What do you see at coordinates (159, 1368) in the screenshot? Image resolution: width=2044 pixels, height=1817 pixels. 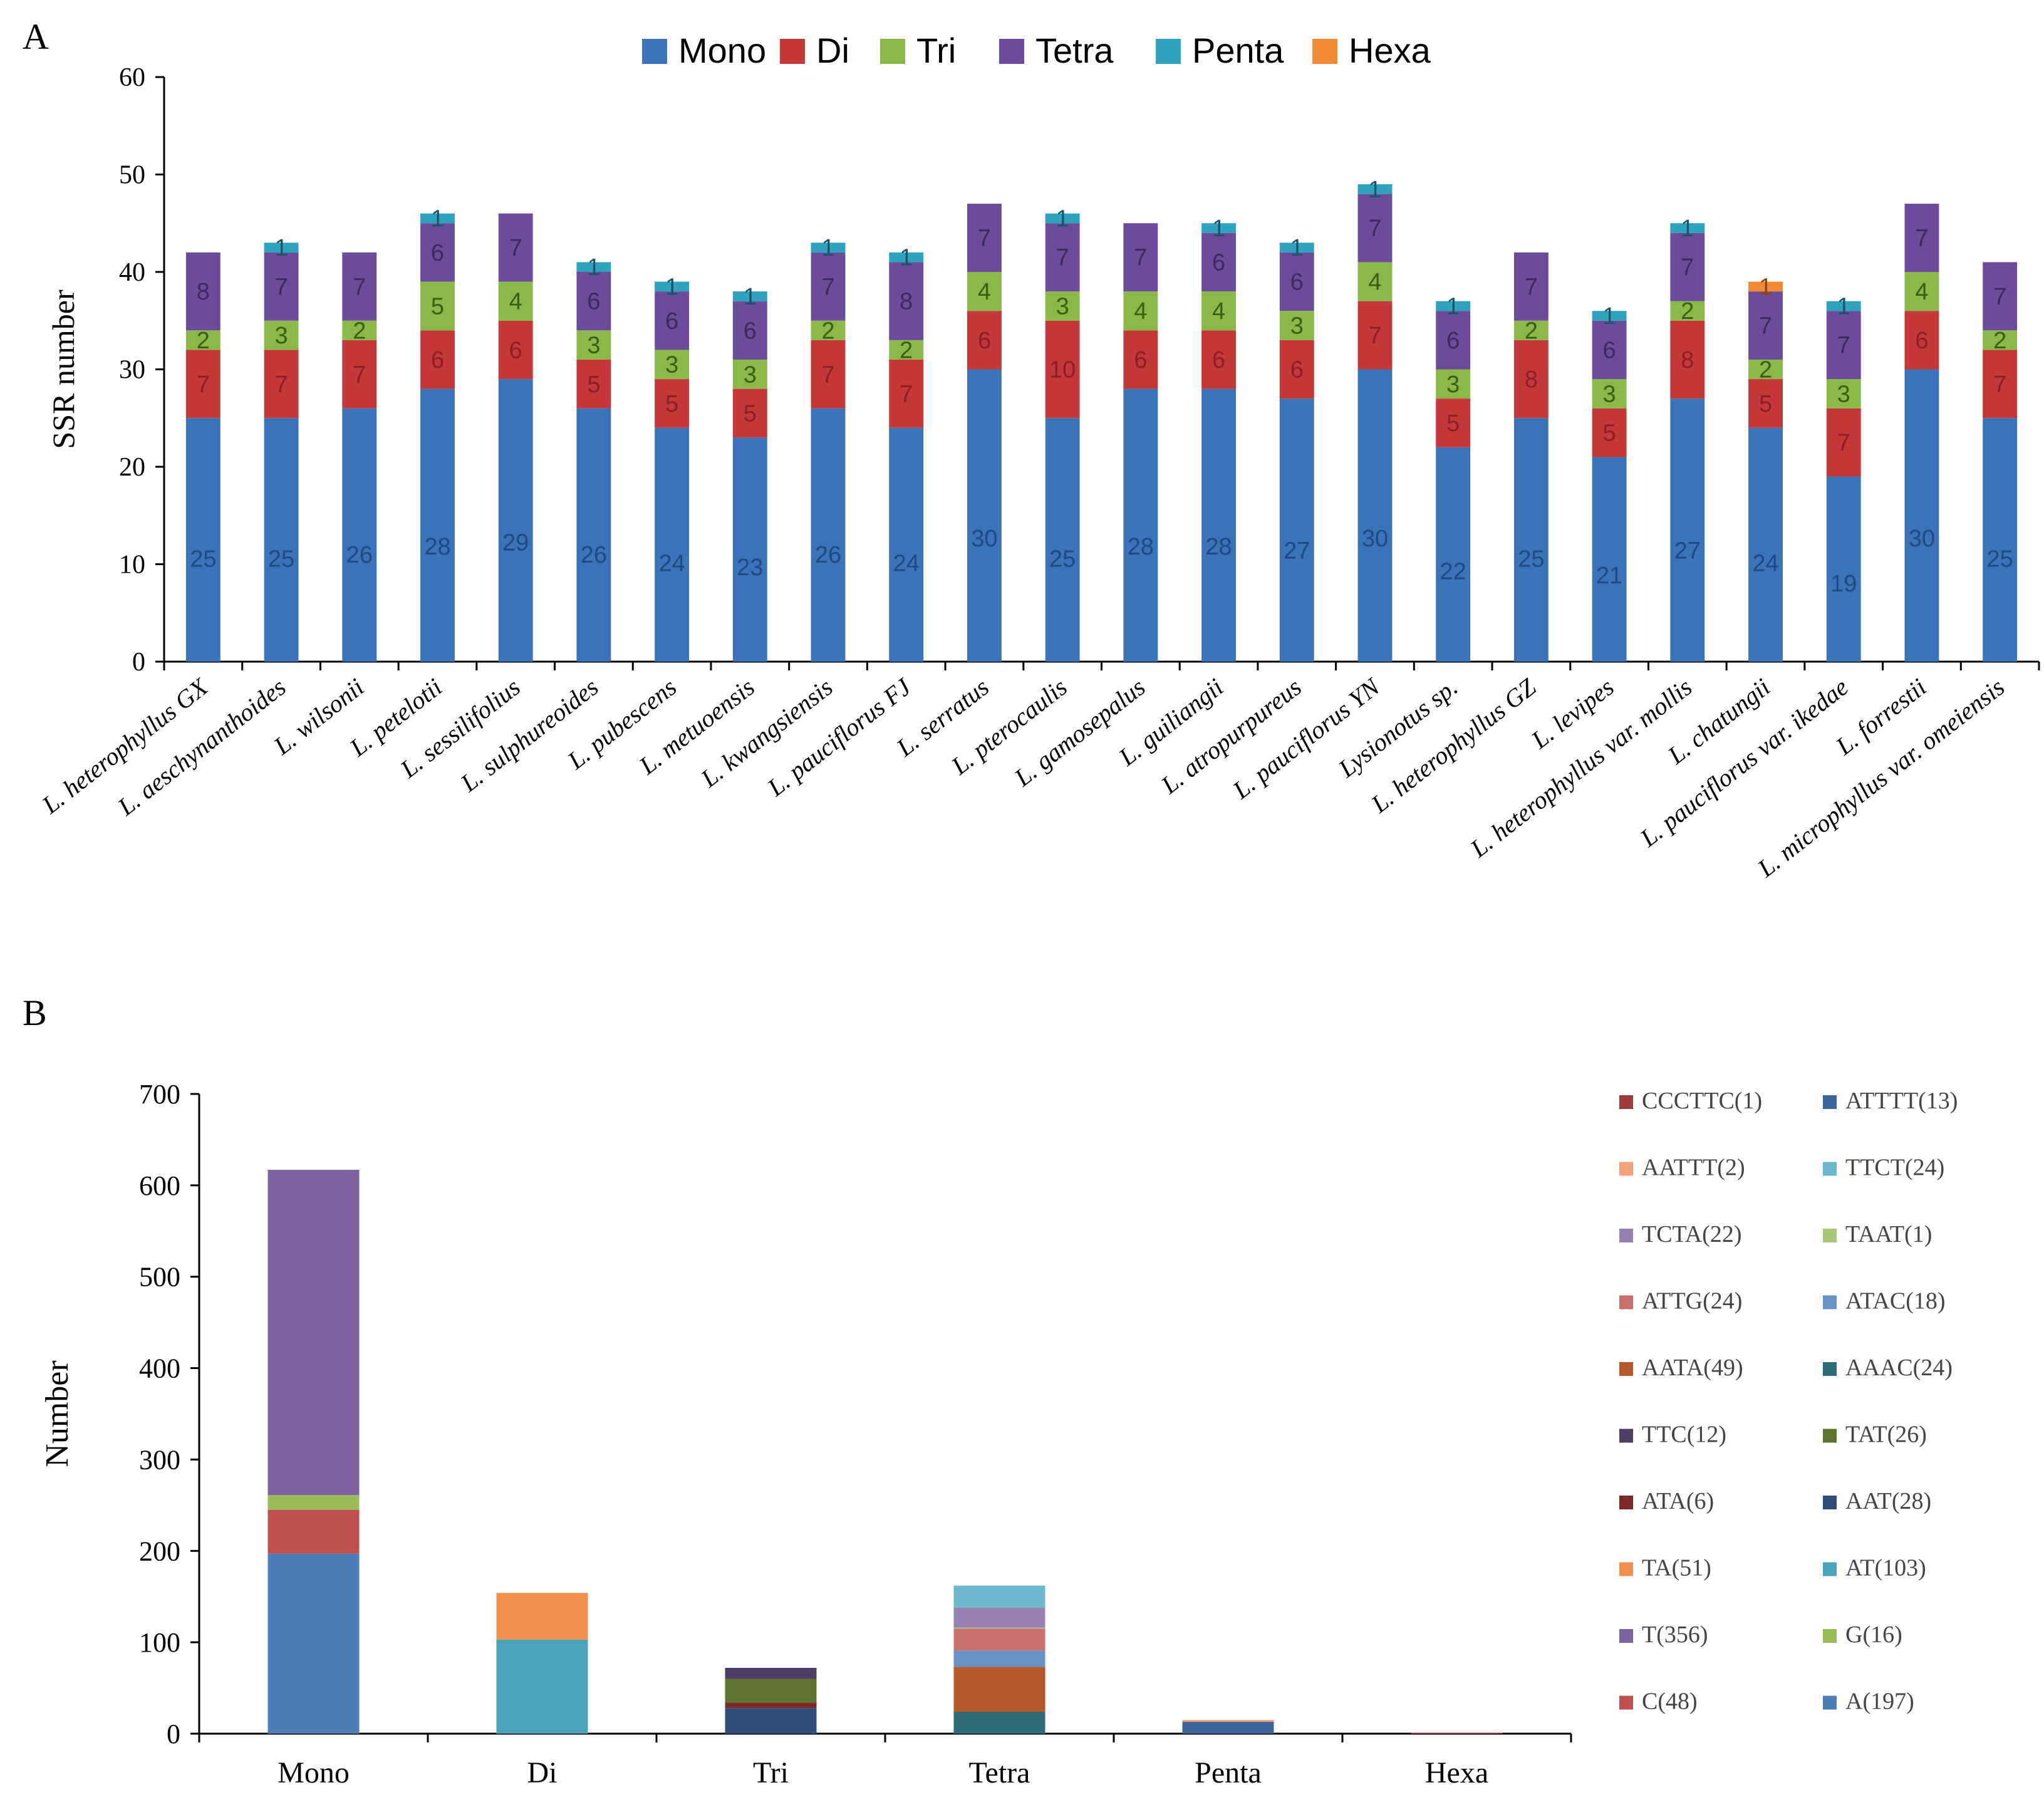 I see `y-tick-label: 400` at bounding box center [159, 1368].